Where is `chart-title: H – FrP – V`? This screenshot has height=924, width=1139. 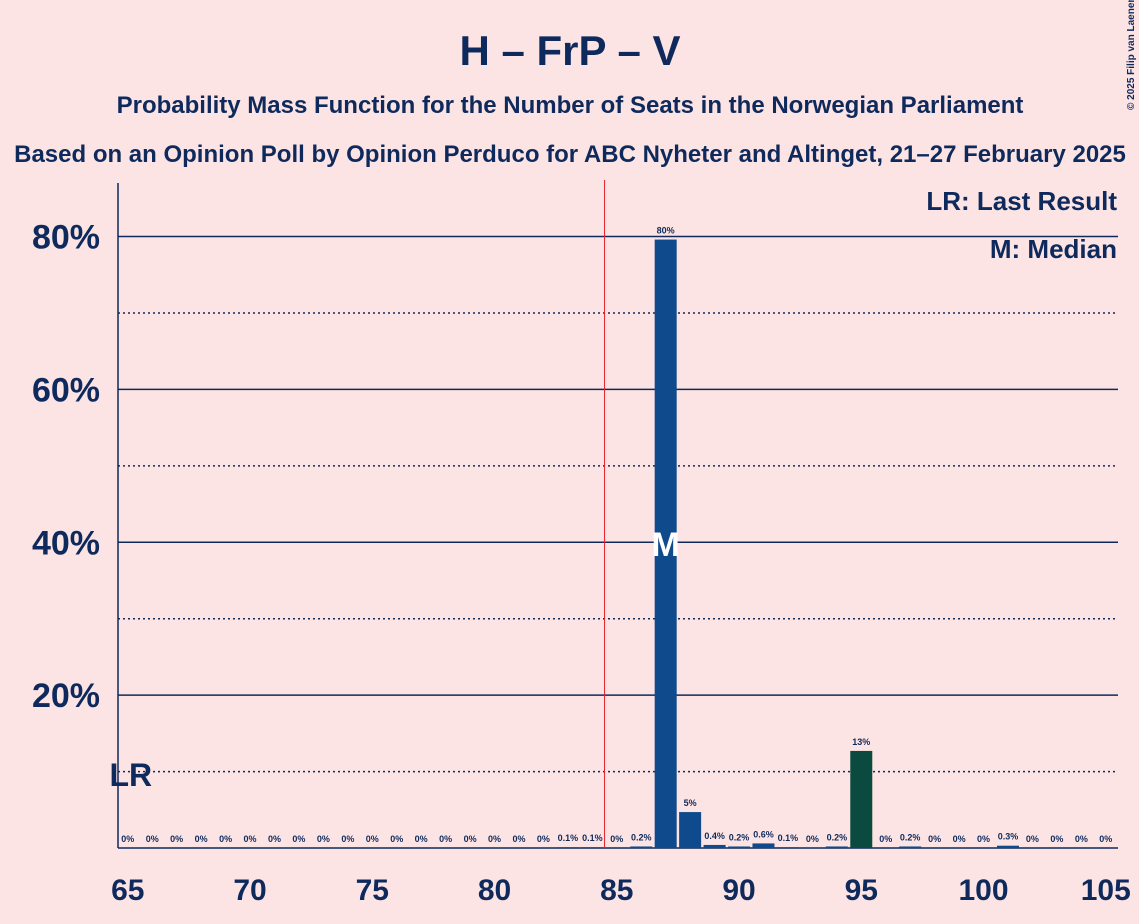
chart-title: H – FrP – V is located at coordinates (570, 50).